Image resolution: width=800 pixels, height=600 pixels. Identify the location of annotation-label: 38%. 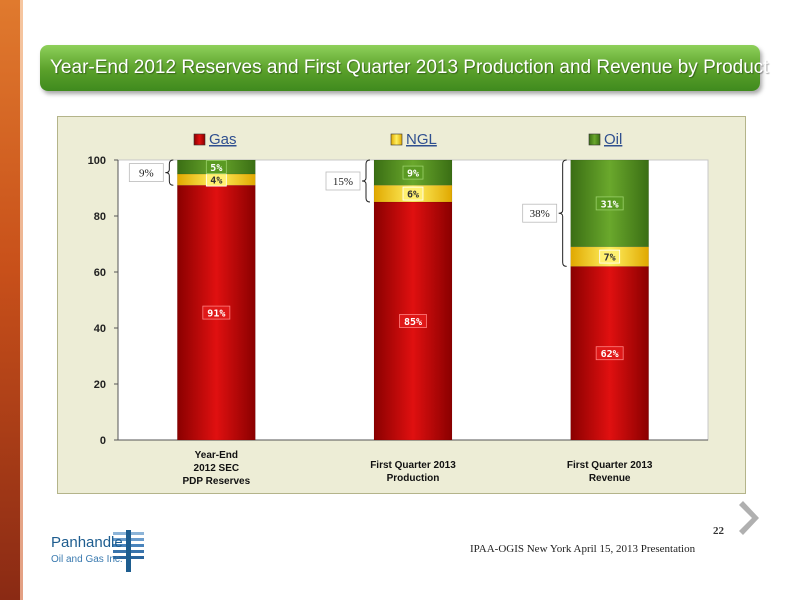
(540, 214).